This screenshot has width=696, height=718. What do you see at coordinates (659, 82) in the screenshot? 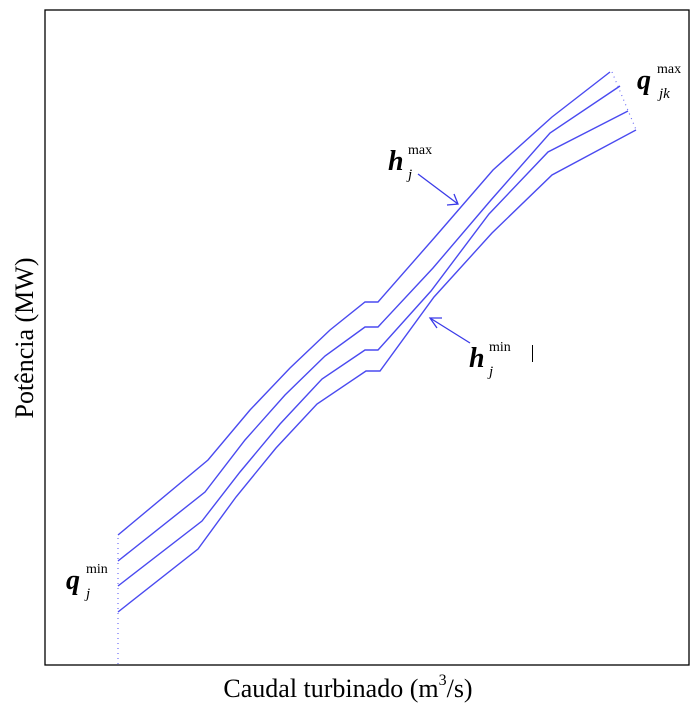
I see `q-max-annotation: q max jk` at bounding box center [659, 82].